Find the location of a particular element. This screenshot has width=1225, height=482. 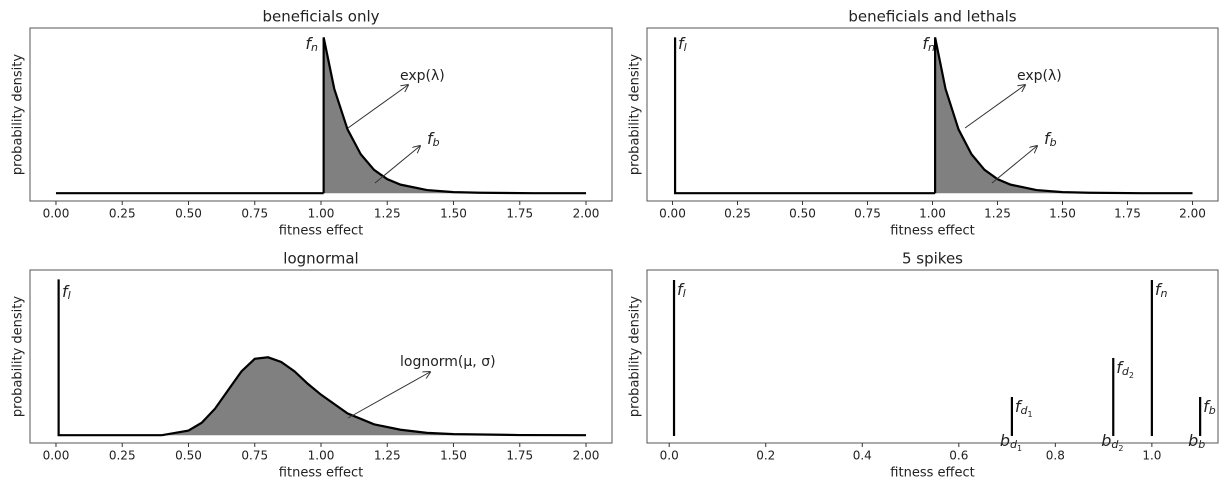

annotation: fd1 is located at coordinates (1024, 407).